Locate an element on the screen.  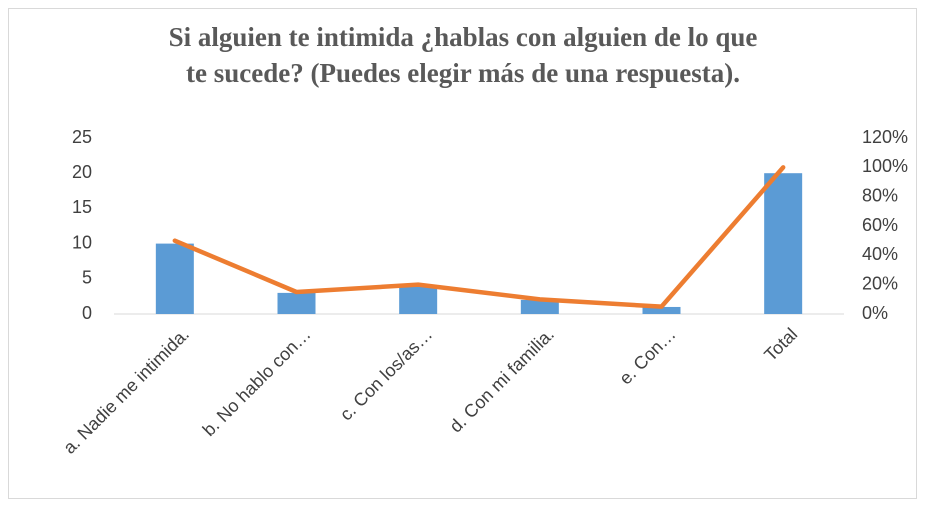
y2-tick-label: 80% is located at coordinates (880, 195).